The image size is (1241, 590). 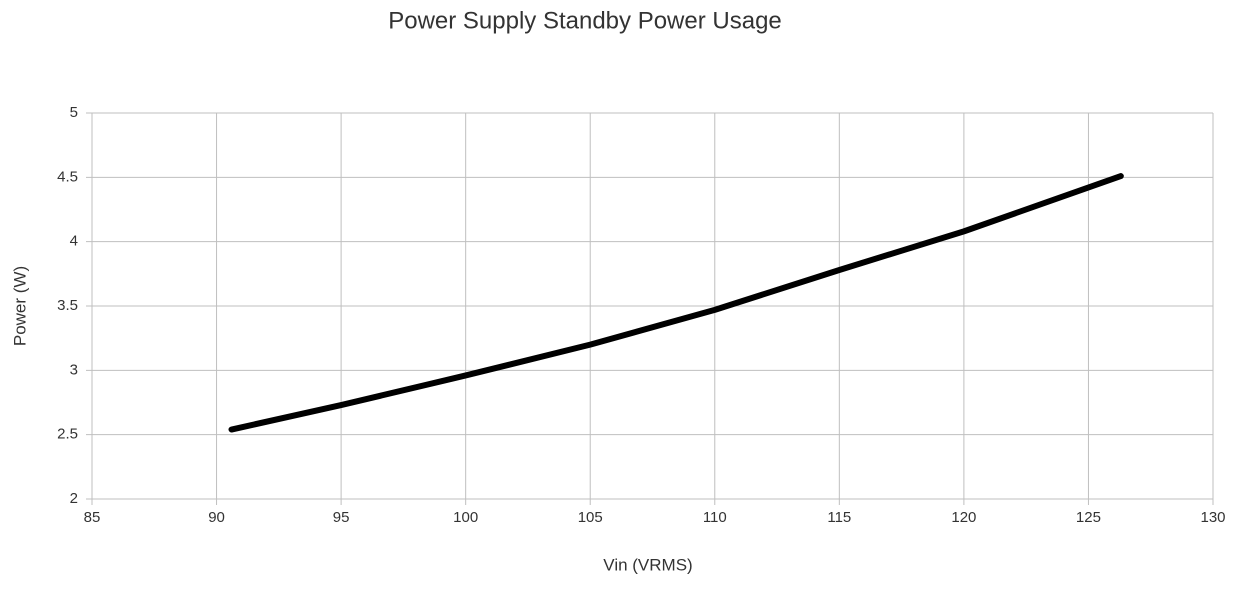 I want to click on chart-title: Power Supply Standby Power Usage, so click(x=585, y=20).